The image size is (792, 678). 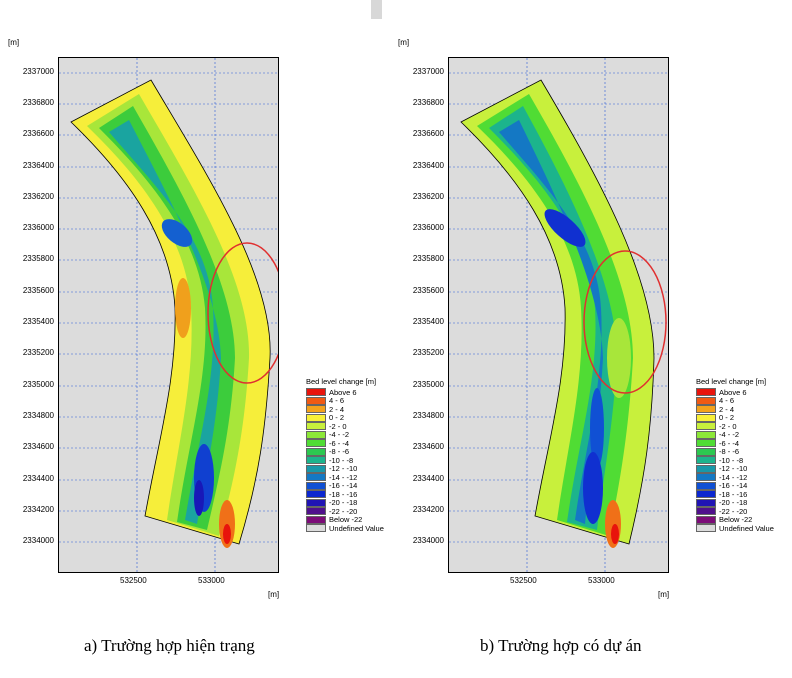 I want to click on caption: b) Trường hợp có dự án, so click(x=561, y=645).